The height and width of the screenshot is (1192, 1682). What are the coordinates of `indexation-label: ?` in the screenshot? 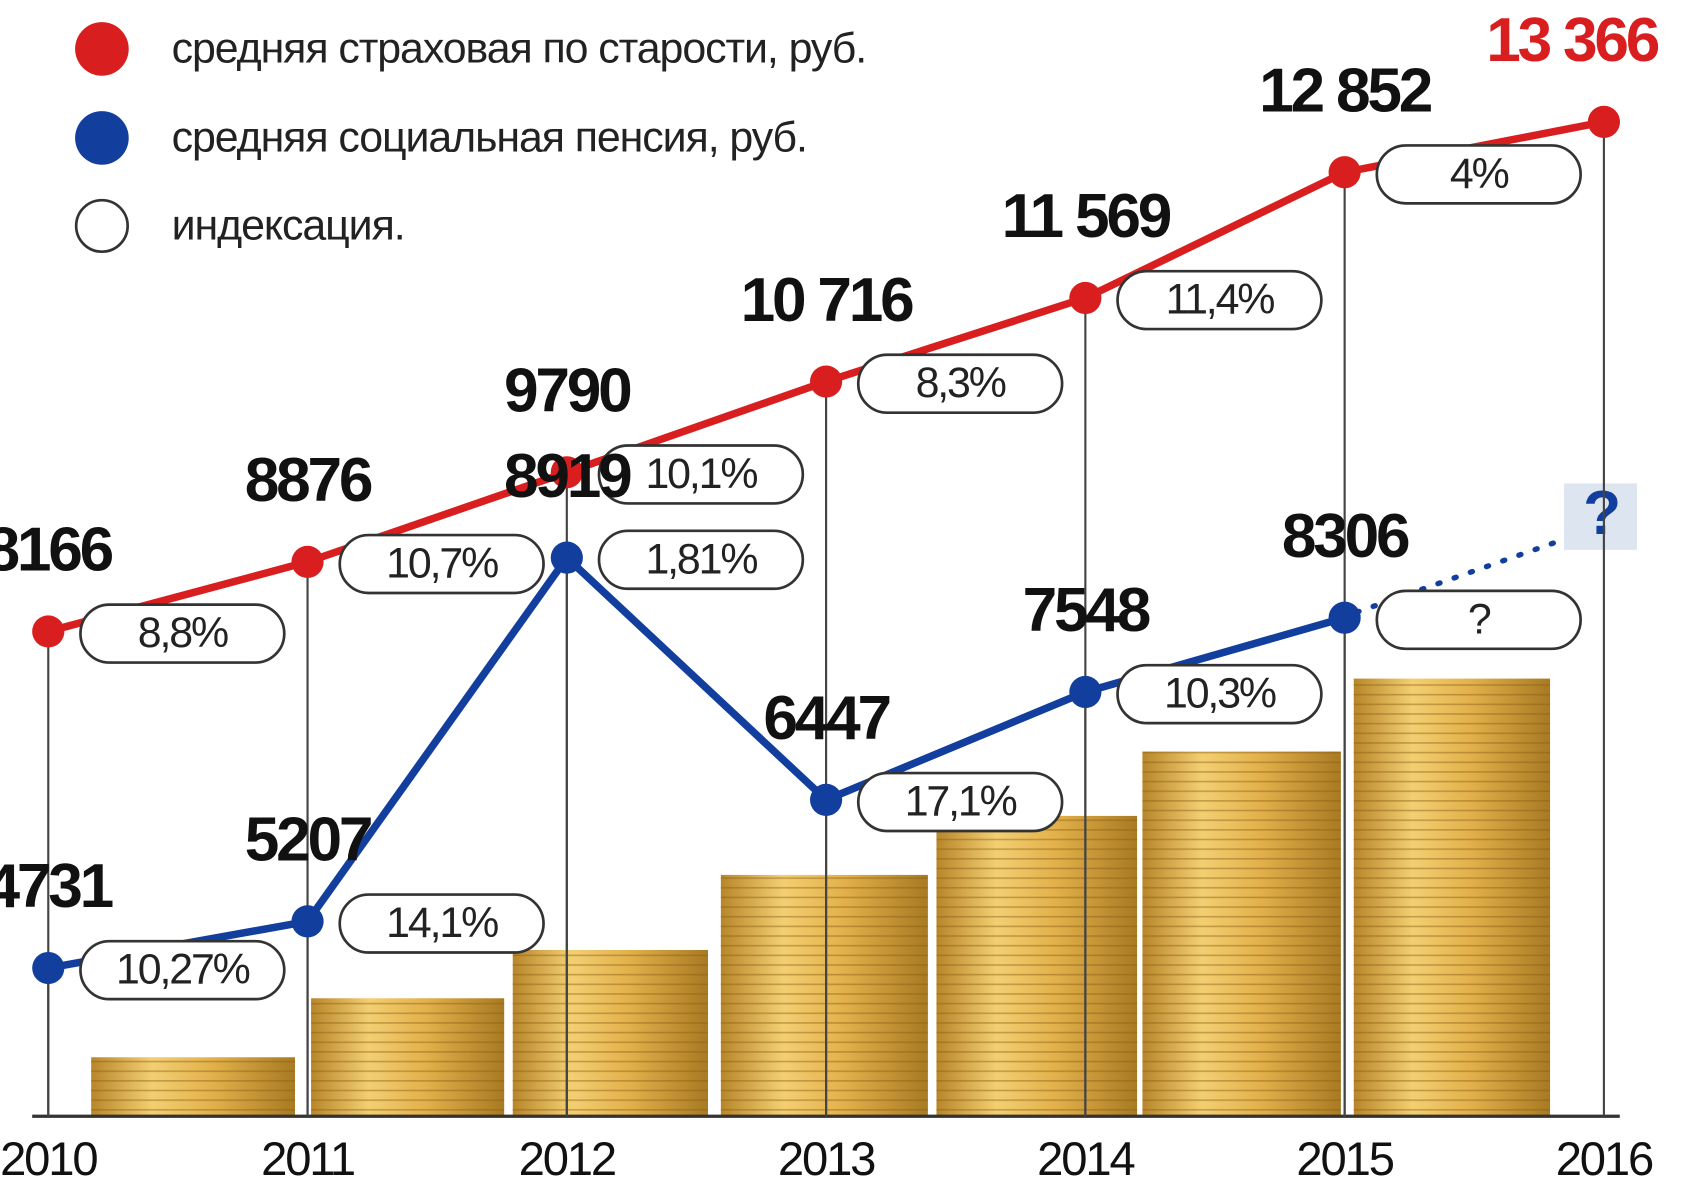 It's located at (1479, 619).